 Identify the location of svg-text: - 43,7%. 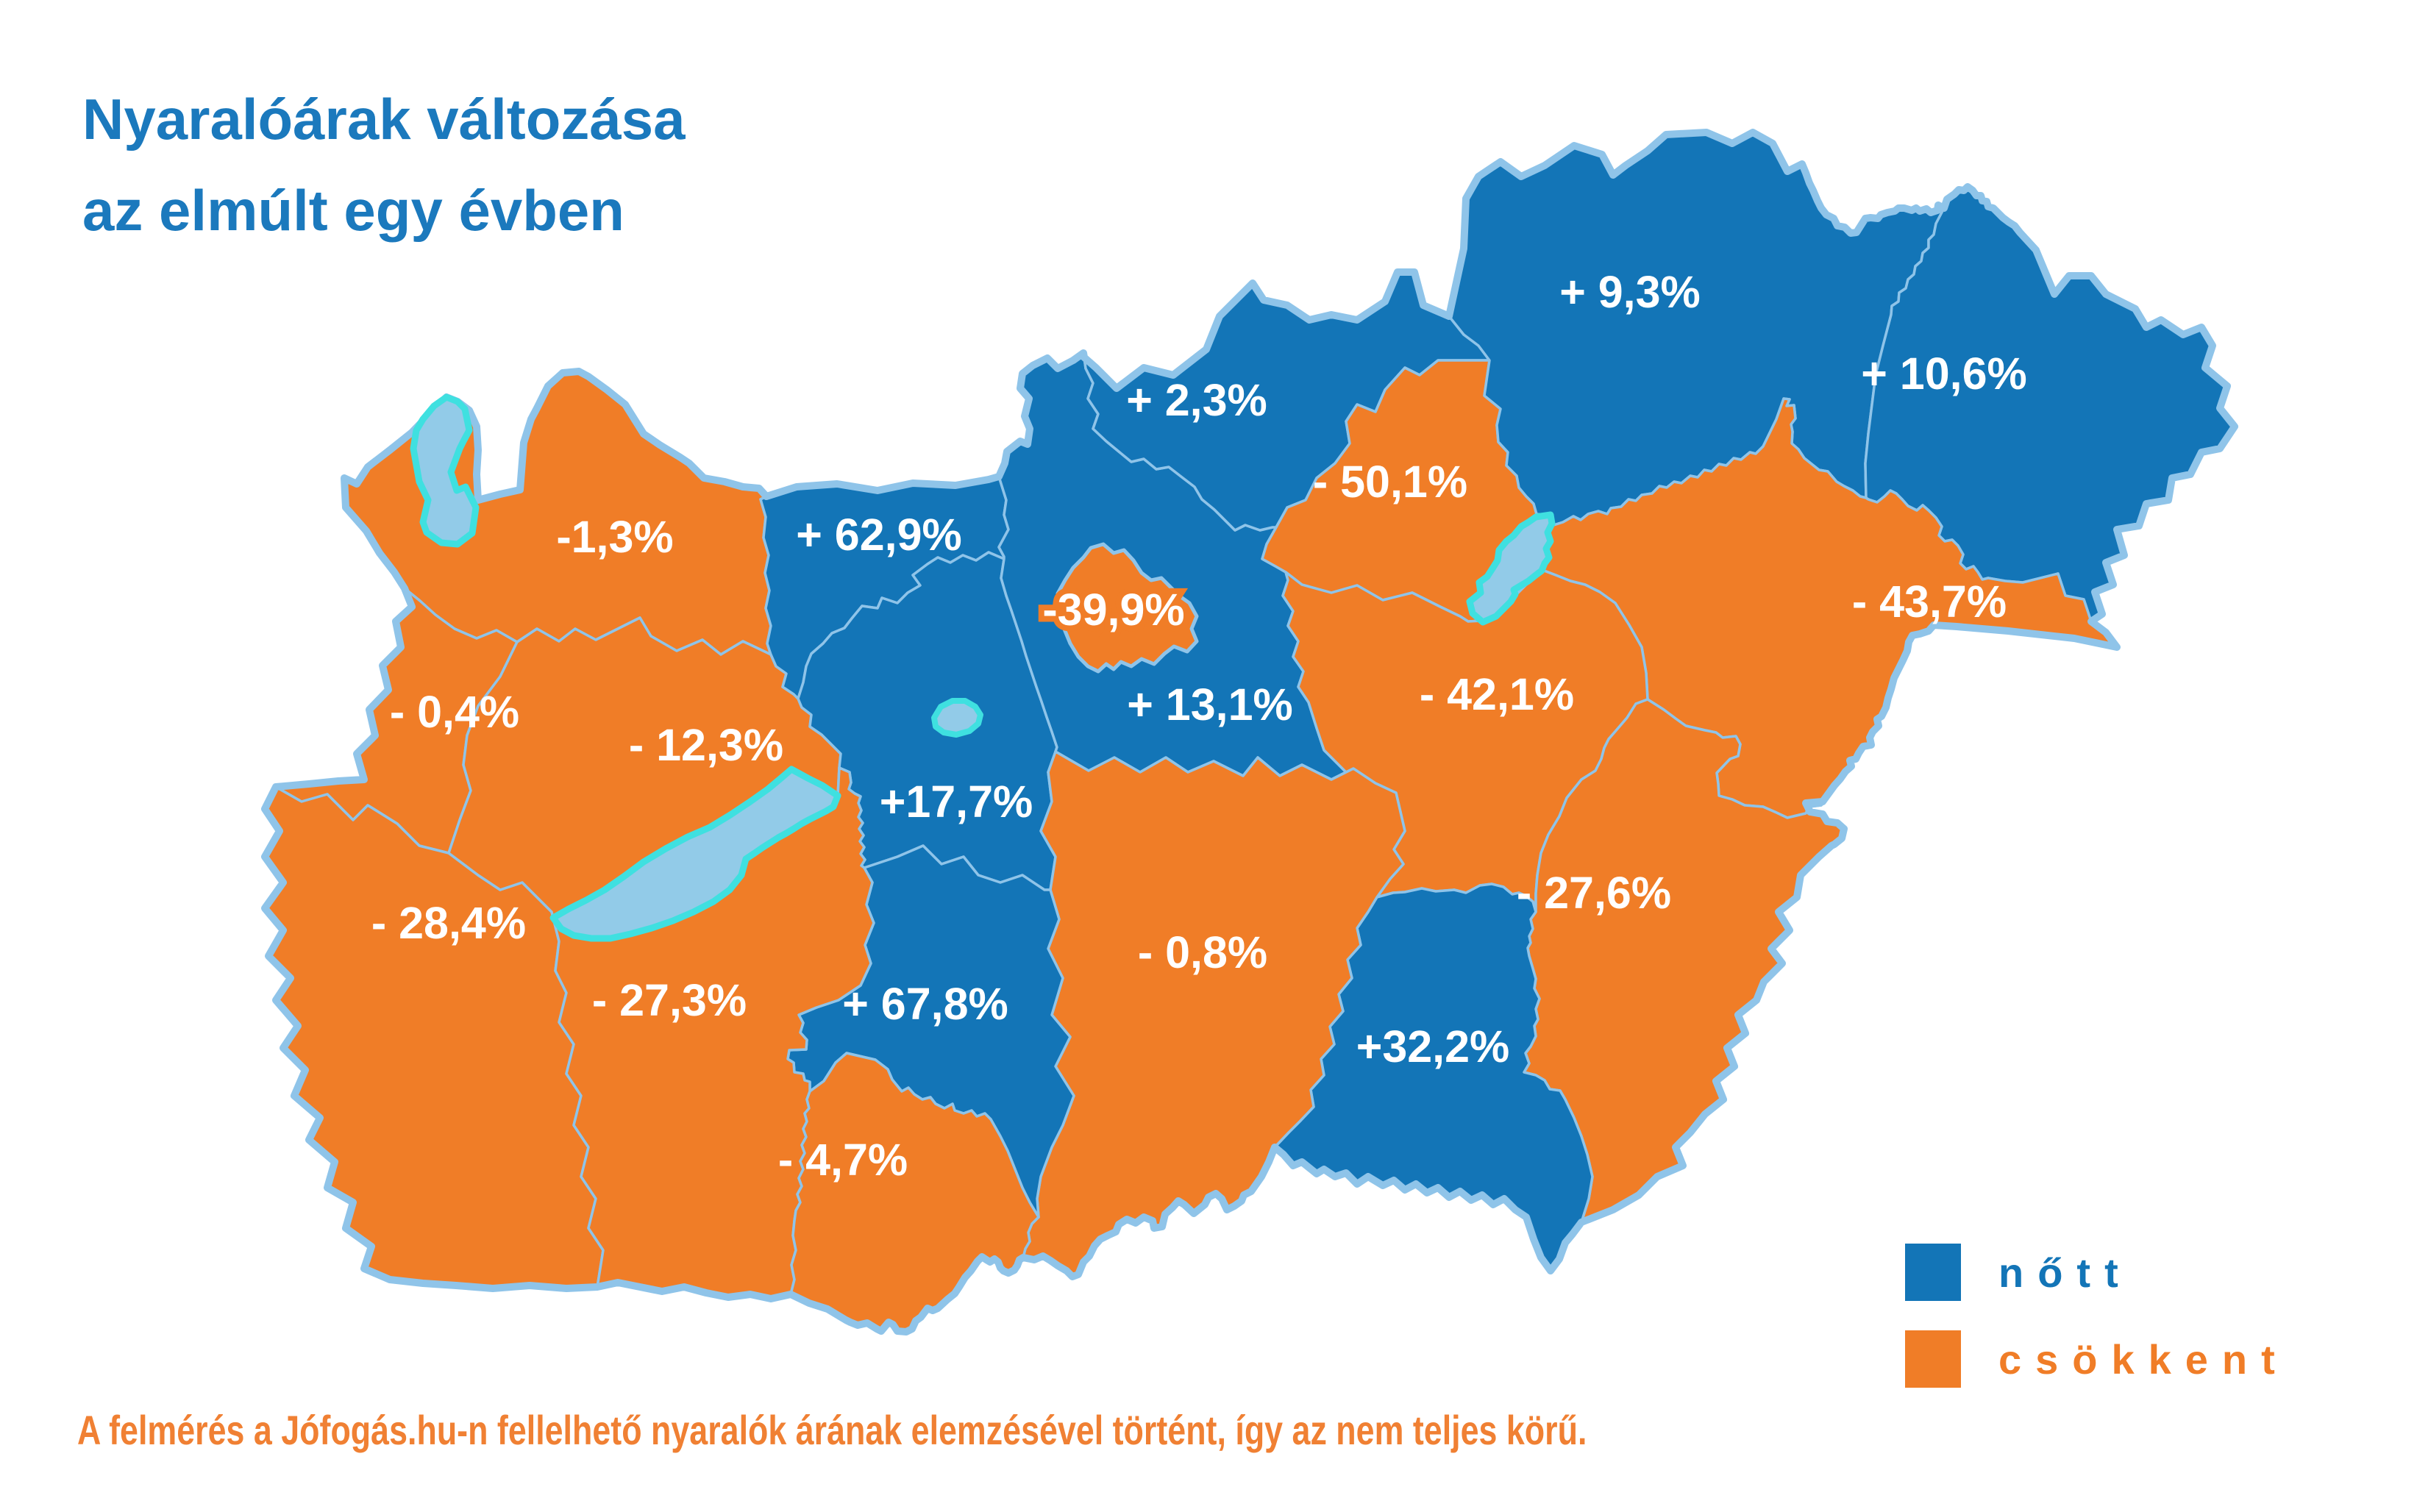
(1929, 602).